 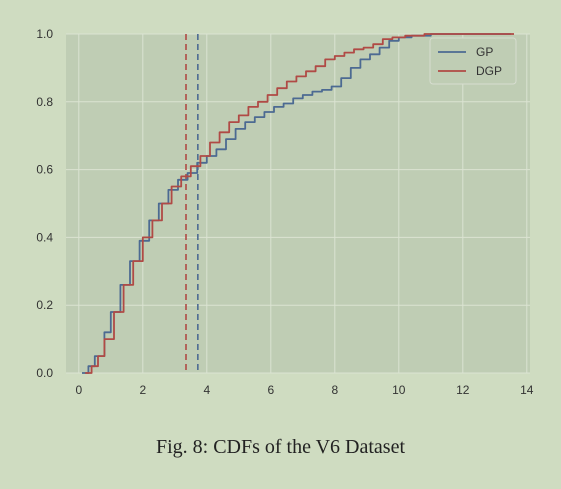 I want to click on legend: GP DGP, so click(x=473, y=61).